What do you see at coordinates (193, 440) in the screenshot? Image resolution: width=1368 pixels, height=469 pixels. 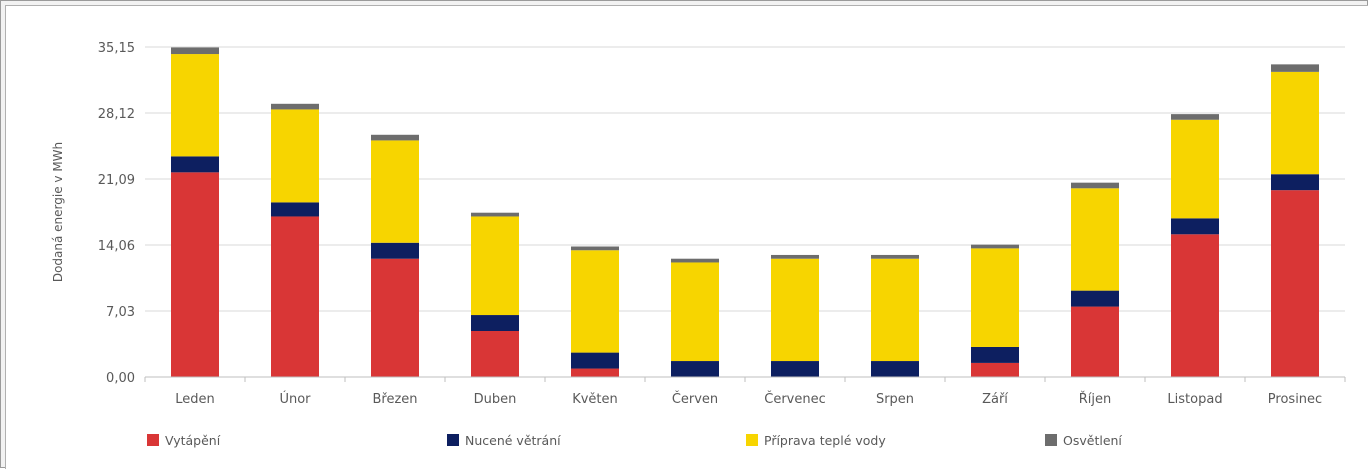 I see `legend-label: Vytápění` at bounding box center [193, 440].